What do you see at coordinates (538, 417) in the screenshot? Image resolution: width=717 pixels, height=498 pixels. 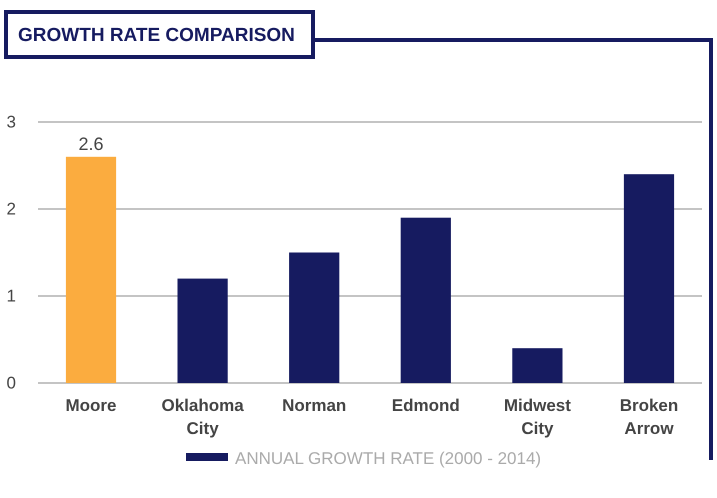 I see `x-tick-label: Midwest City` at bounding box center [538, 417].